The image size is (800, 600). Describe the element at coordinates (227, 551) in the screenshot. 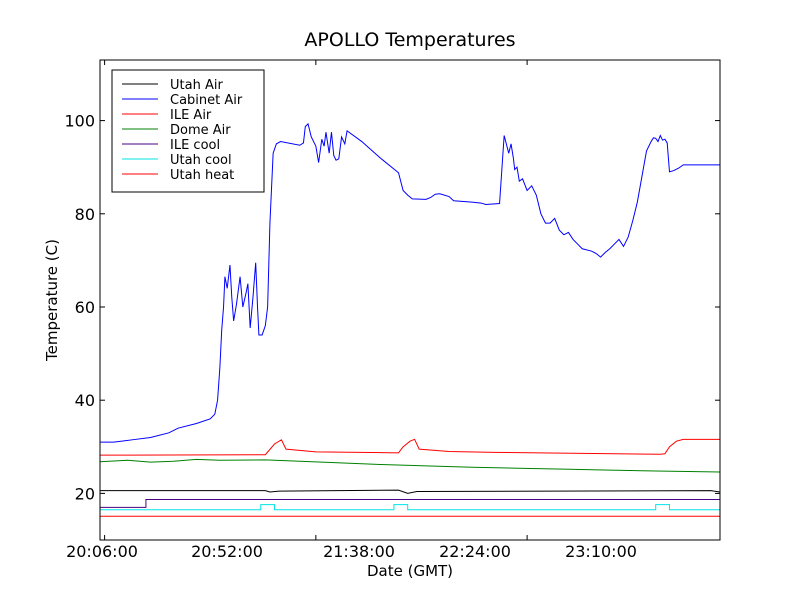

I see `x-tick-label: 20:52:00` at that location.